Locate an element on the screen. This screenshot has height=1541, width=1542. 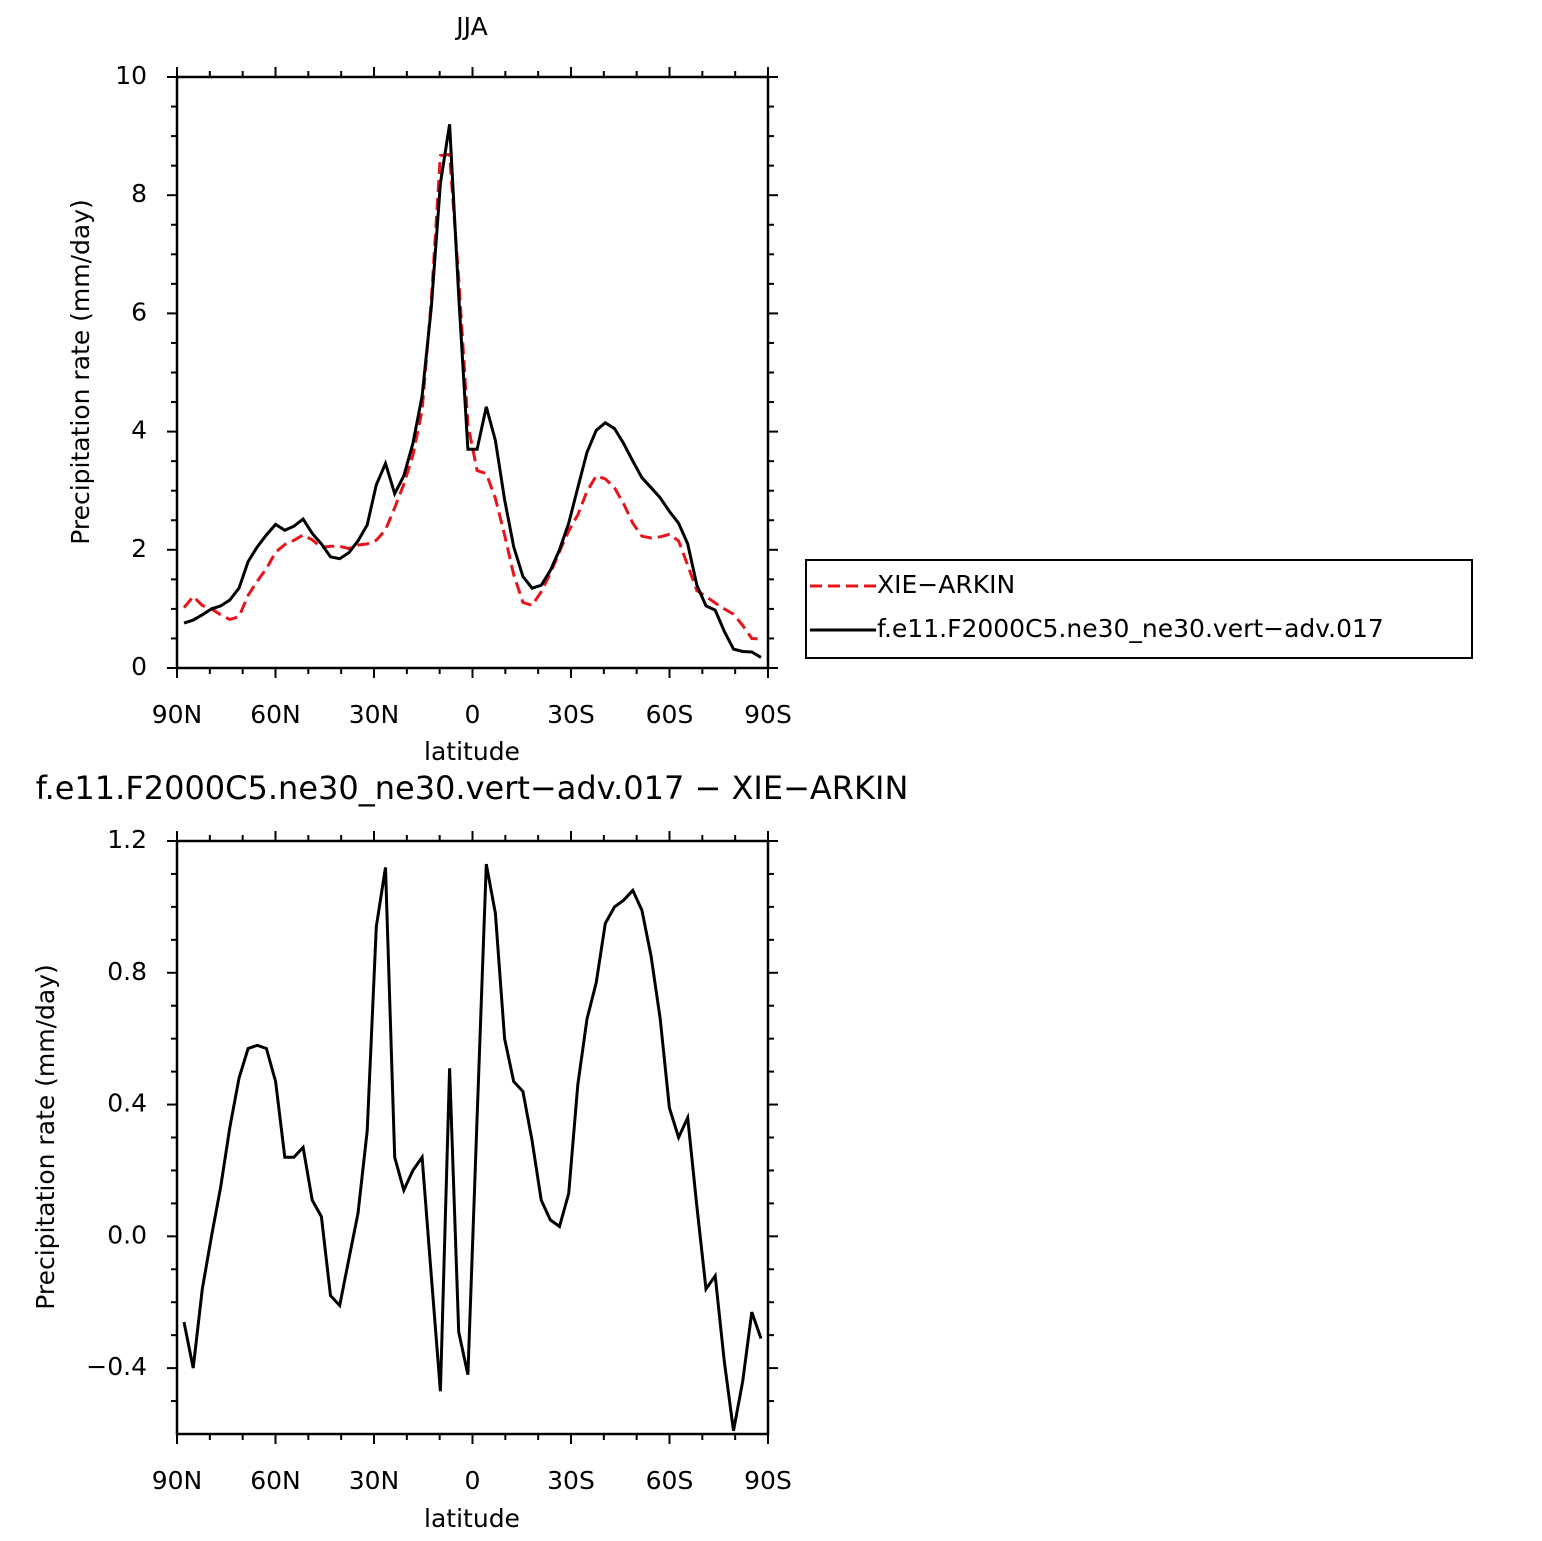
y-tick-label: 1.2 is located at coordinates (127, 839).